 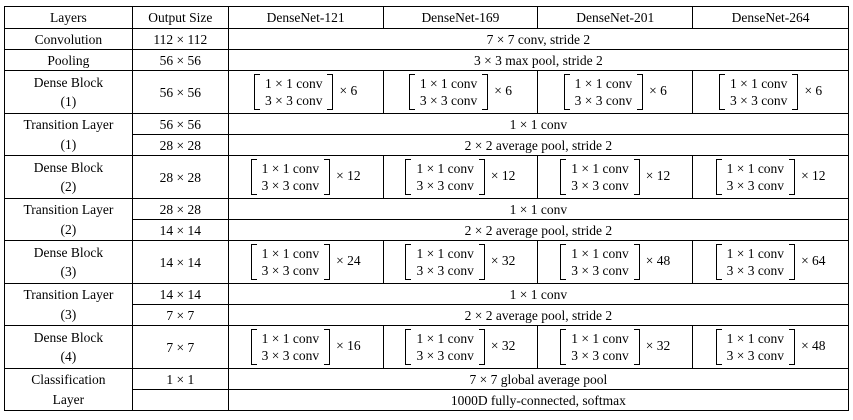 What do you see at coordinates (68, 356) in the screenshot?
I see `layer-name-line2: (4)` at bounding box center [68, 356].